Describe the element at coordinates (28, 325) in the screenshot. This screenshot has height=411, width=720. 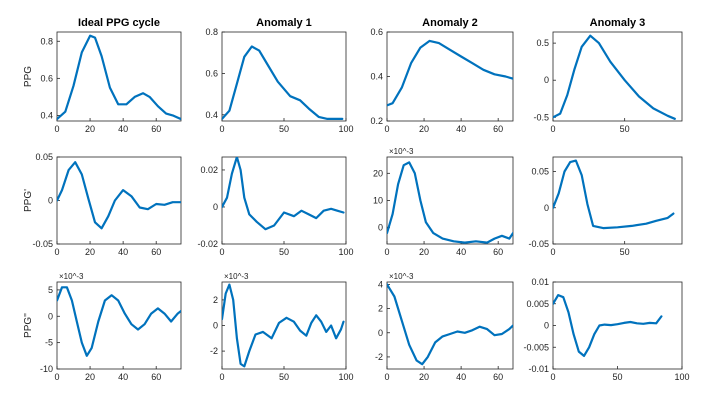
I see `y-axis-label: PPG''` at that location.